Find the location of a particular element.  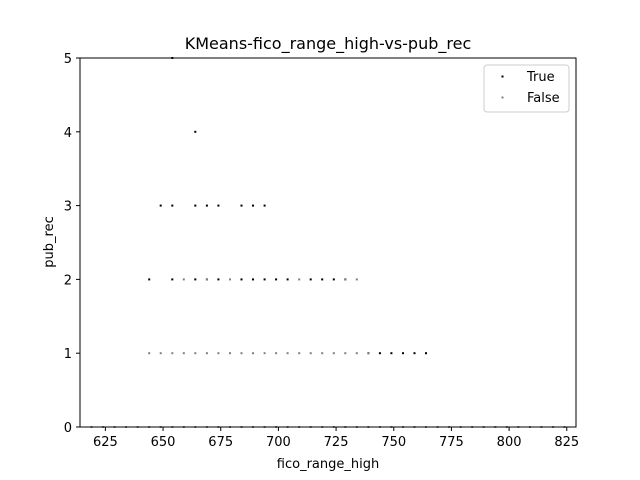

legend-marker-true is located at coordinates (502, 76).